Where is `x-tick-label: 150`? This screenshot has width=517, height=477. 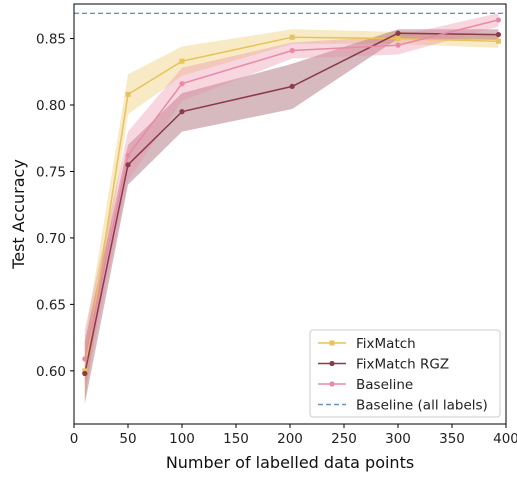
x-tick-label: 150 is located at coordinates (236, 439).